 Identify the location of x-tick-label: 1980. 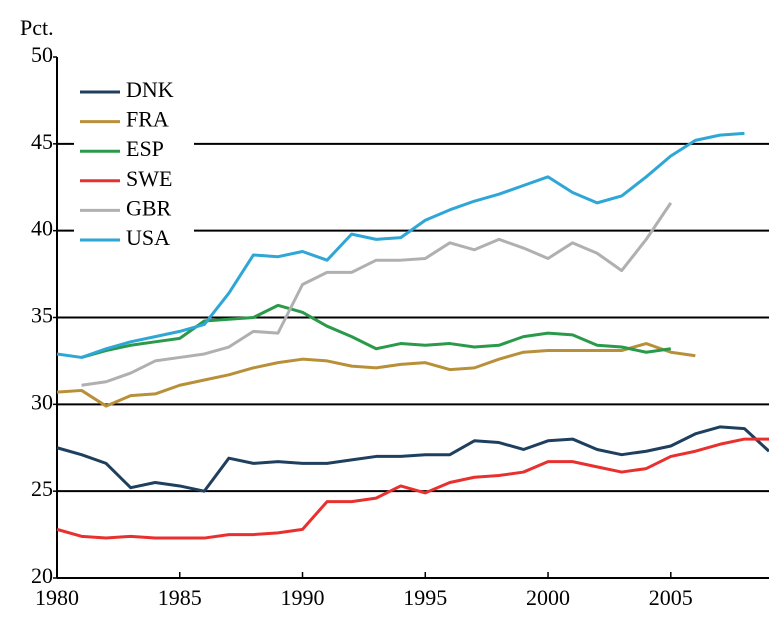
(57, 597).